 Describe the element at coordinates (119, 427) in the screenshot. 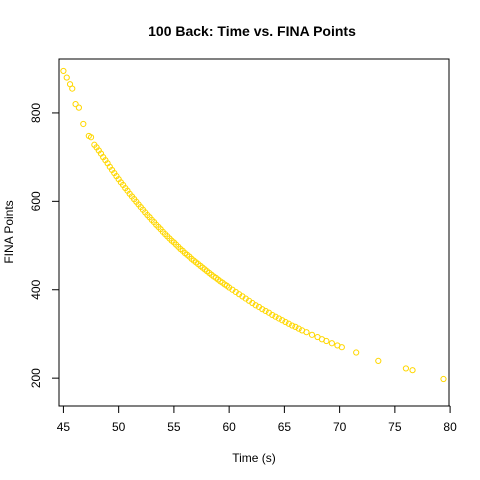

I see `x-tick-label: 50` at that location.